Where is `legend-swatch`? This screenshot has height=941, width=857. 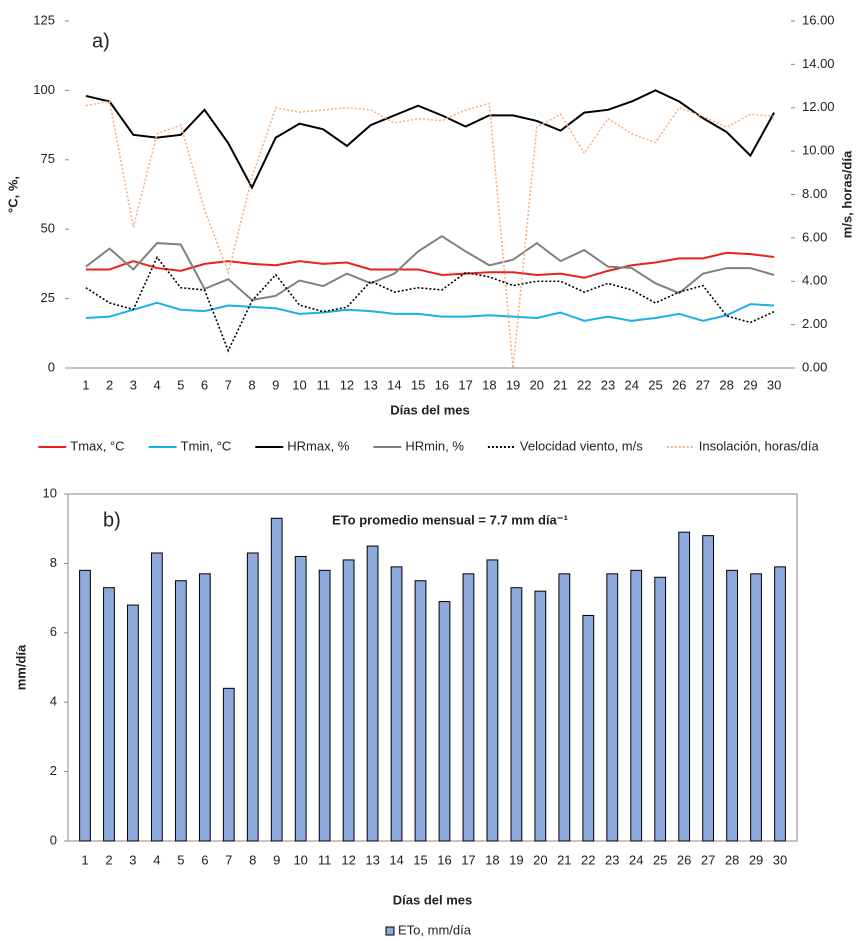
legend-swatch is located at coordinates (390, 931).